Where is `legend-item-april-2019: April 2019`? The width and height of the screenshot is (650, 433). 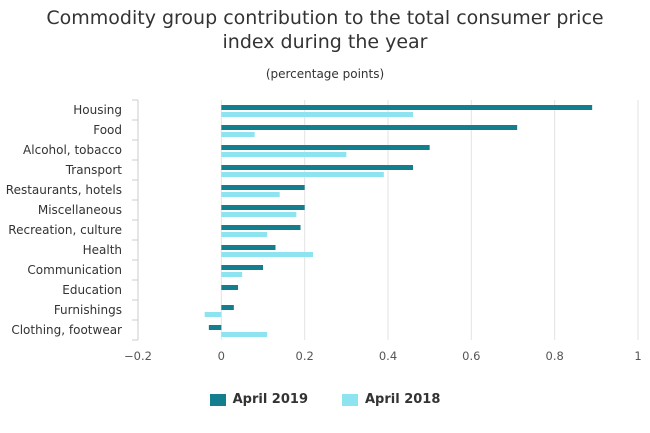
legend-item-april-2019: April 2019 is located at coordinates (258, 399).